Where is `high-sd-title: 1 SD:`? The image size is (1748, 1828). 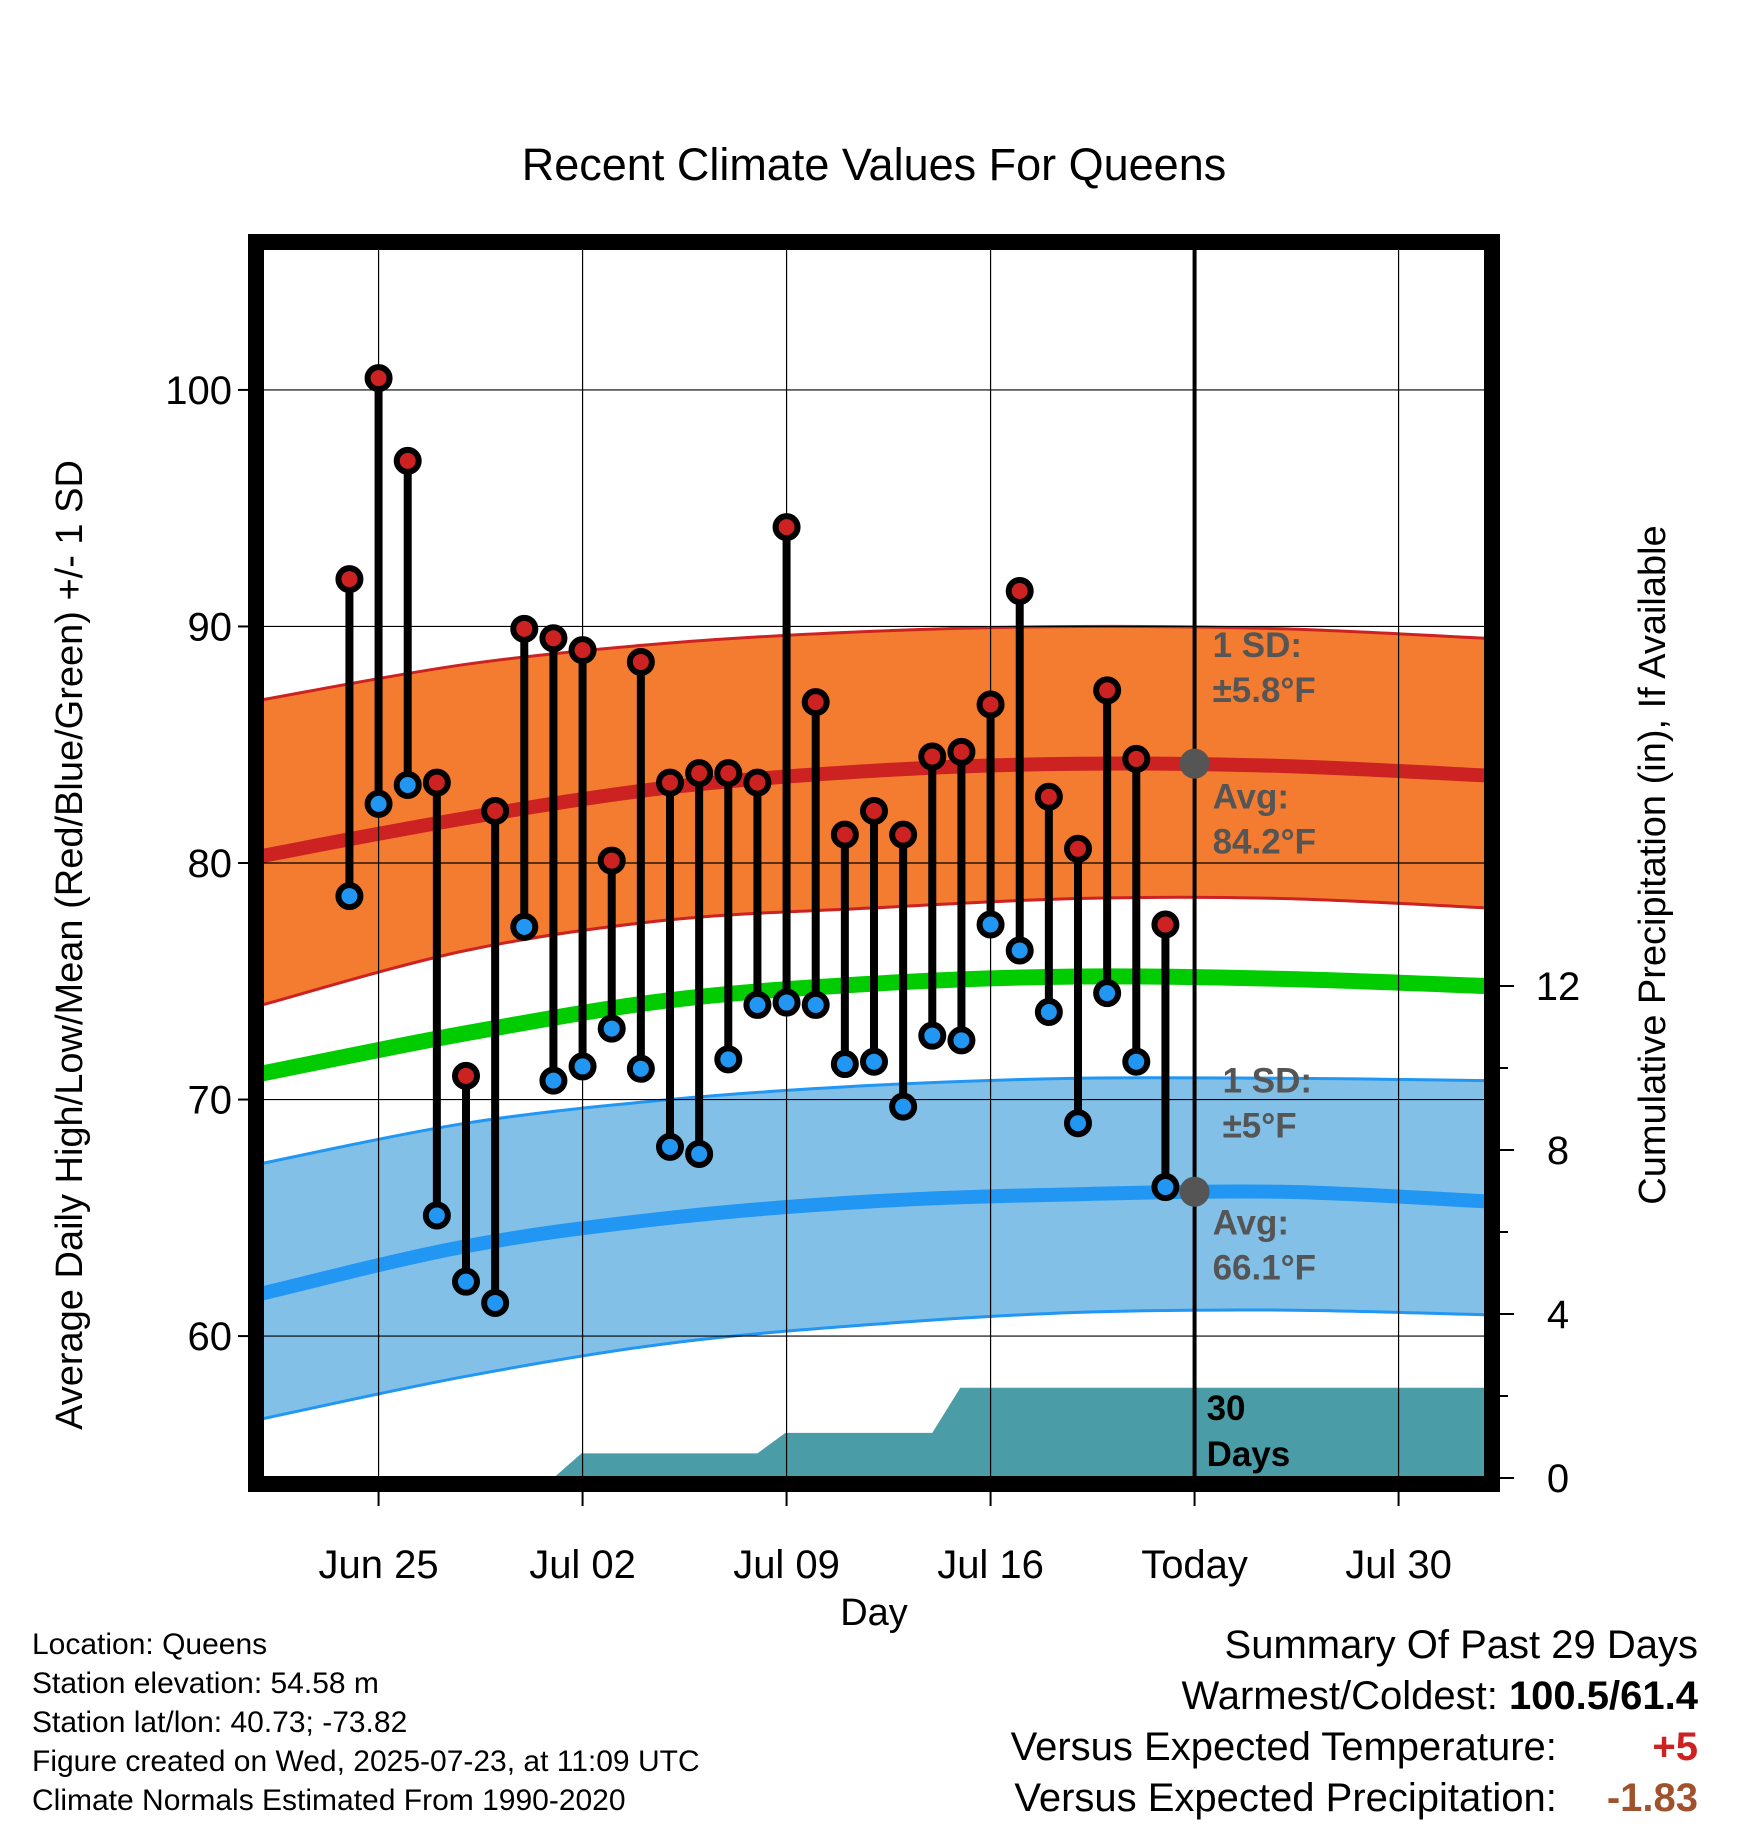 high-sd-title: 1 SD: is located at coordinates (1257, 645).